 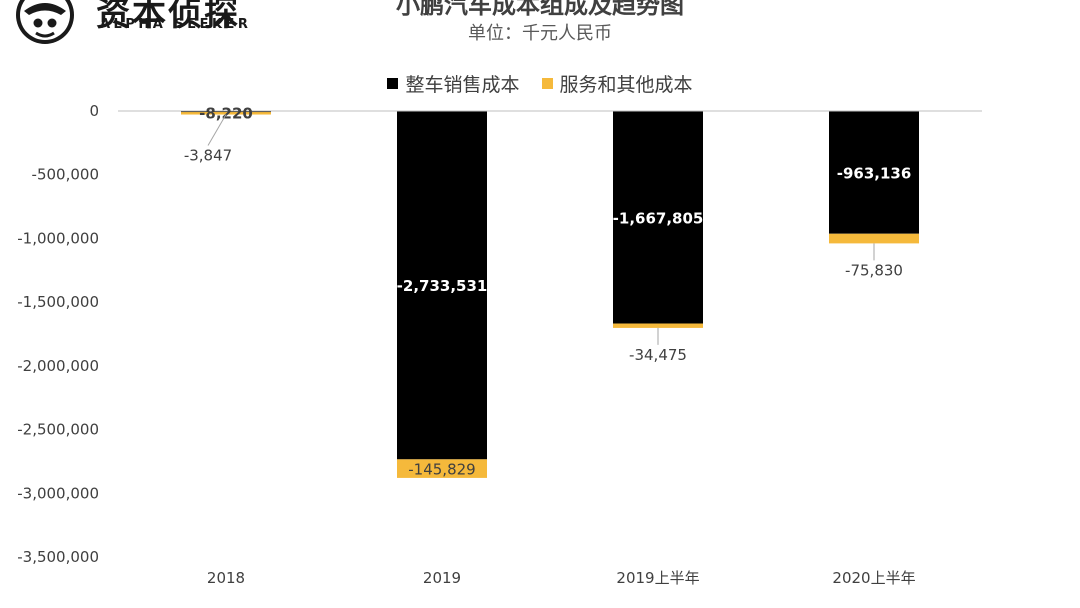 I want to click on logo-subtitle: ALPHA SEEKER, so click(x=176, y=24).